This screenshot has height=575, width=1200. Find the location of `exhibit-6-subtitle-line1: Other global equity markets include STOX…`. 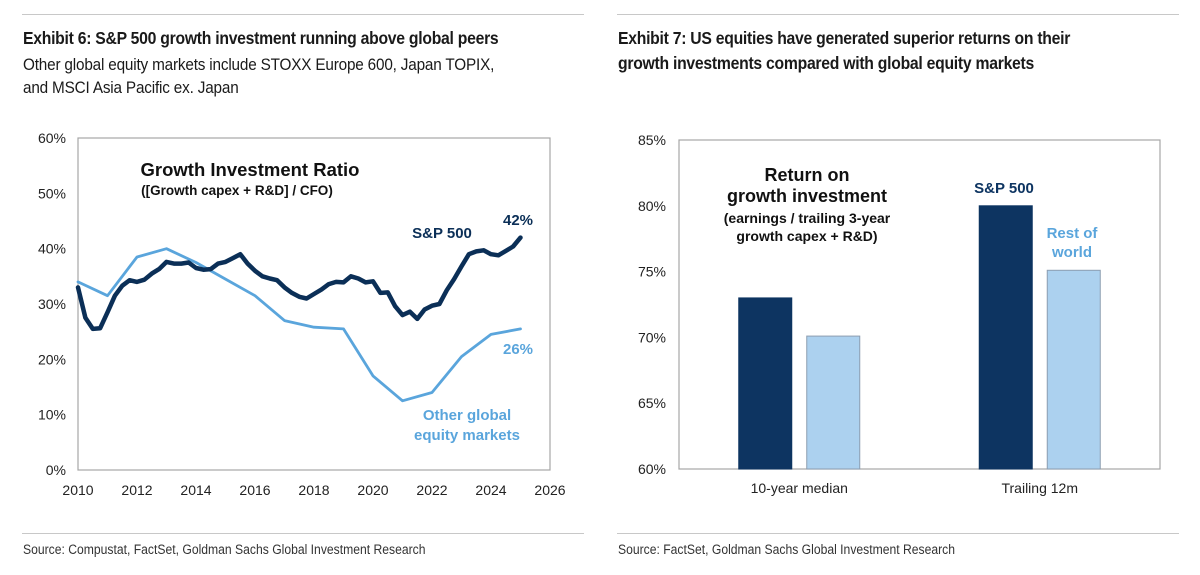

exhibit-6-subtitle-line1: Other global equity markets include STOX… is located at coordinates (259, 64).